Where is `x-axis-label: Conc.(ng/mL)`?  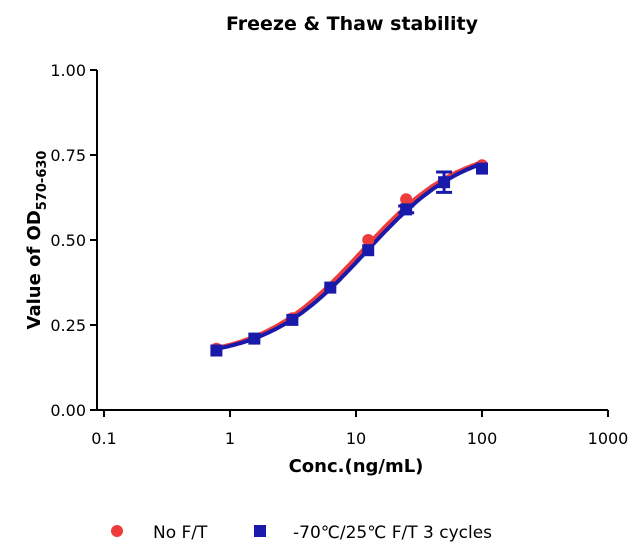 x-axis-label: Conc.(ng/mL) is located at coordinates (356, 466).